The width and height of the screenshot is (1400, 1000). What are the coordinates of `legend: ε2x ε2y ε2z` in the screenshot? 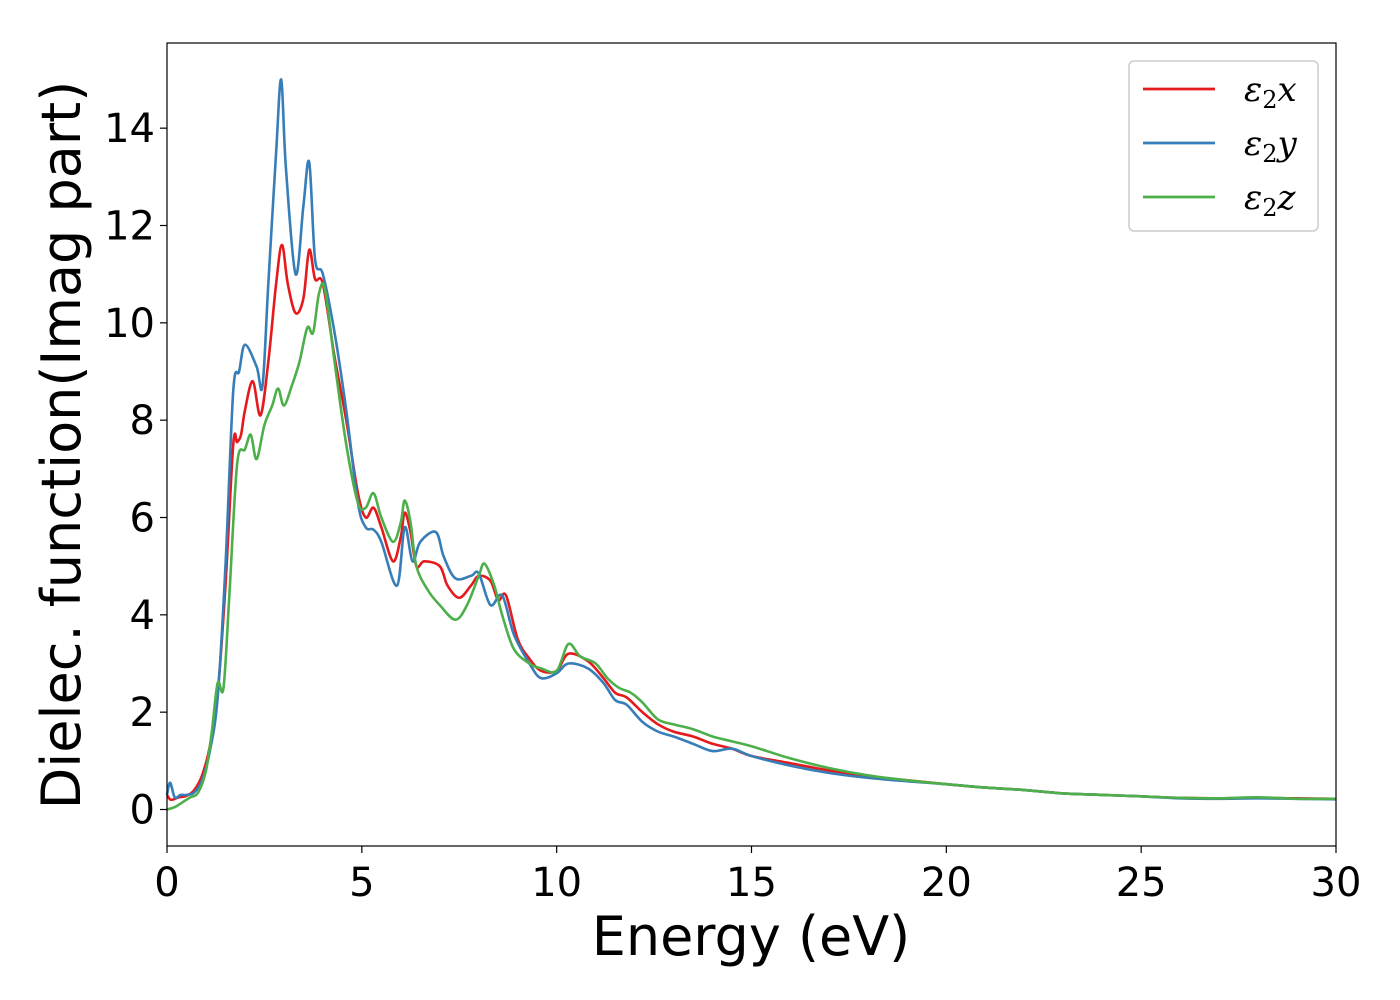 It's located at (1223, 146).